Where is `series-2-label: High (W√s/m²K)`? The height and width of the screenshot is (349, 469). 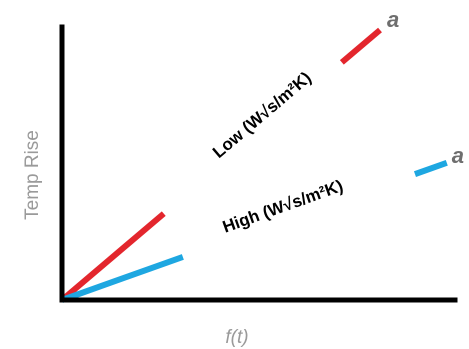 series-2-label: High (W√s/m²K) is located at coordinates (282, 206).